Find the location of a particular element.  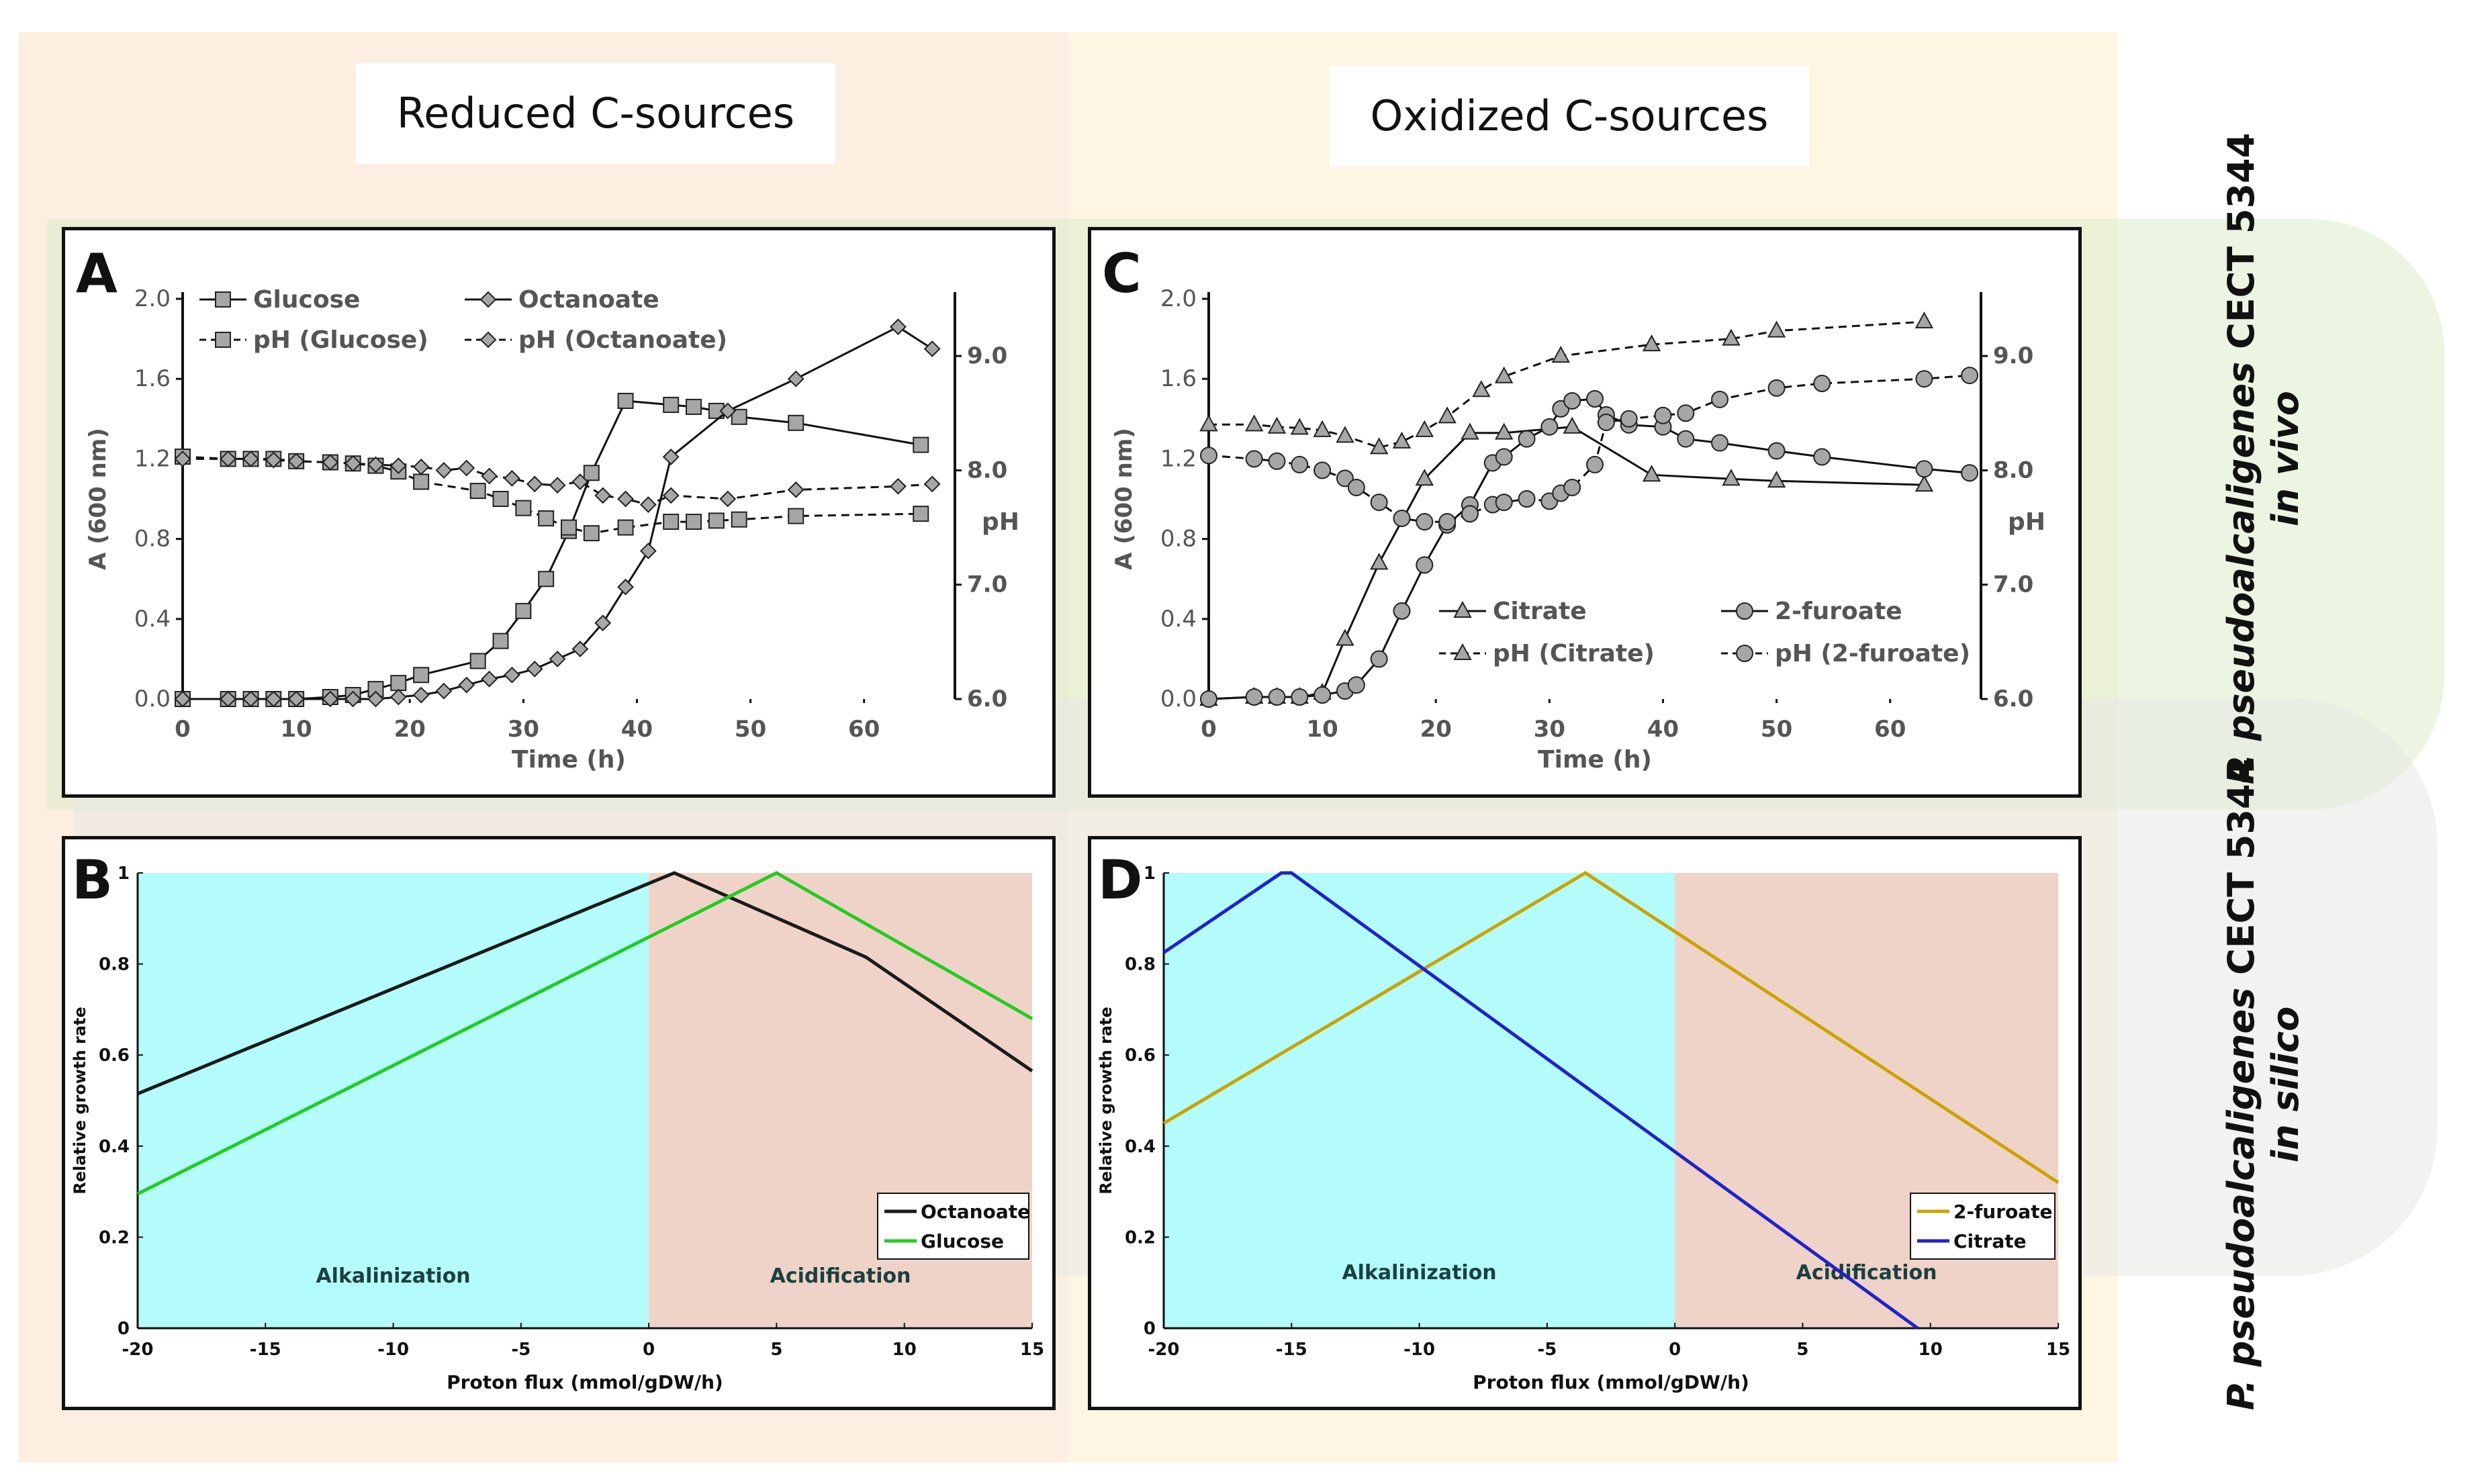

y2-tick-label: 8.0 is located at coordinates (987, 470).